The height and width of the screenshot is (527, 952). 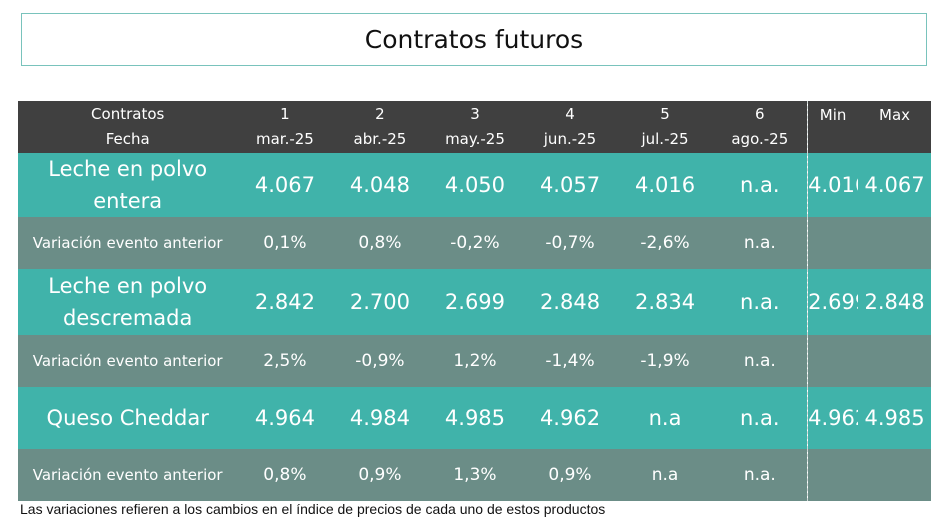 I want to click on contract-number: 5, so click(x=665, y=114).